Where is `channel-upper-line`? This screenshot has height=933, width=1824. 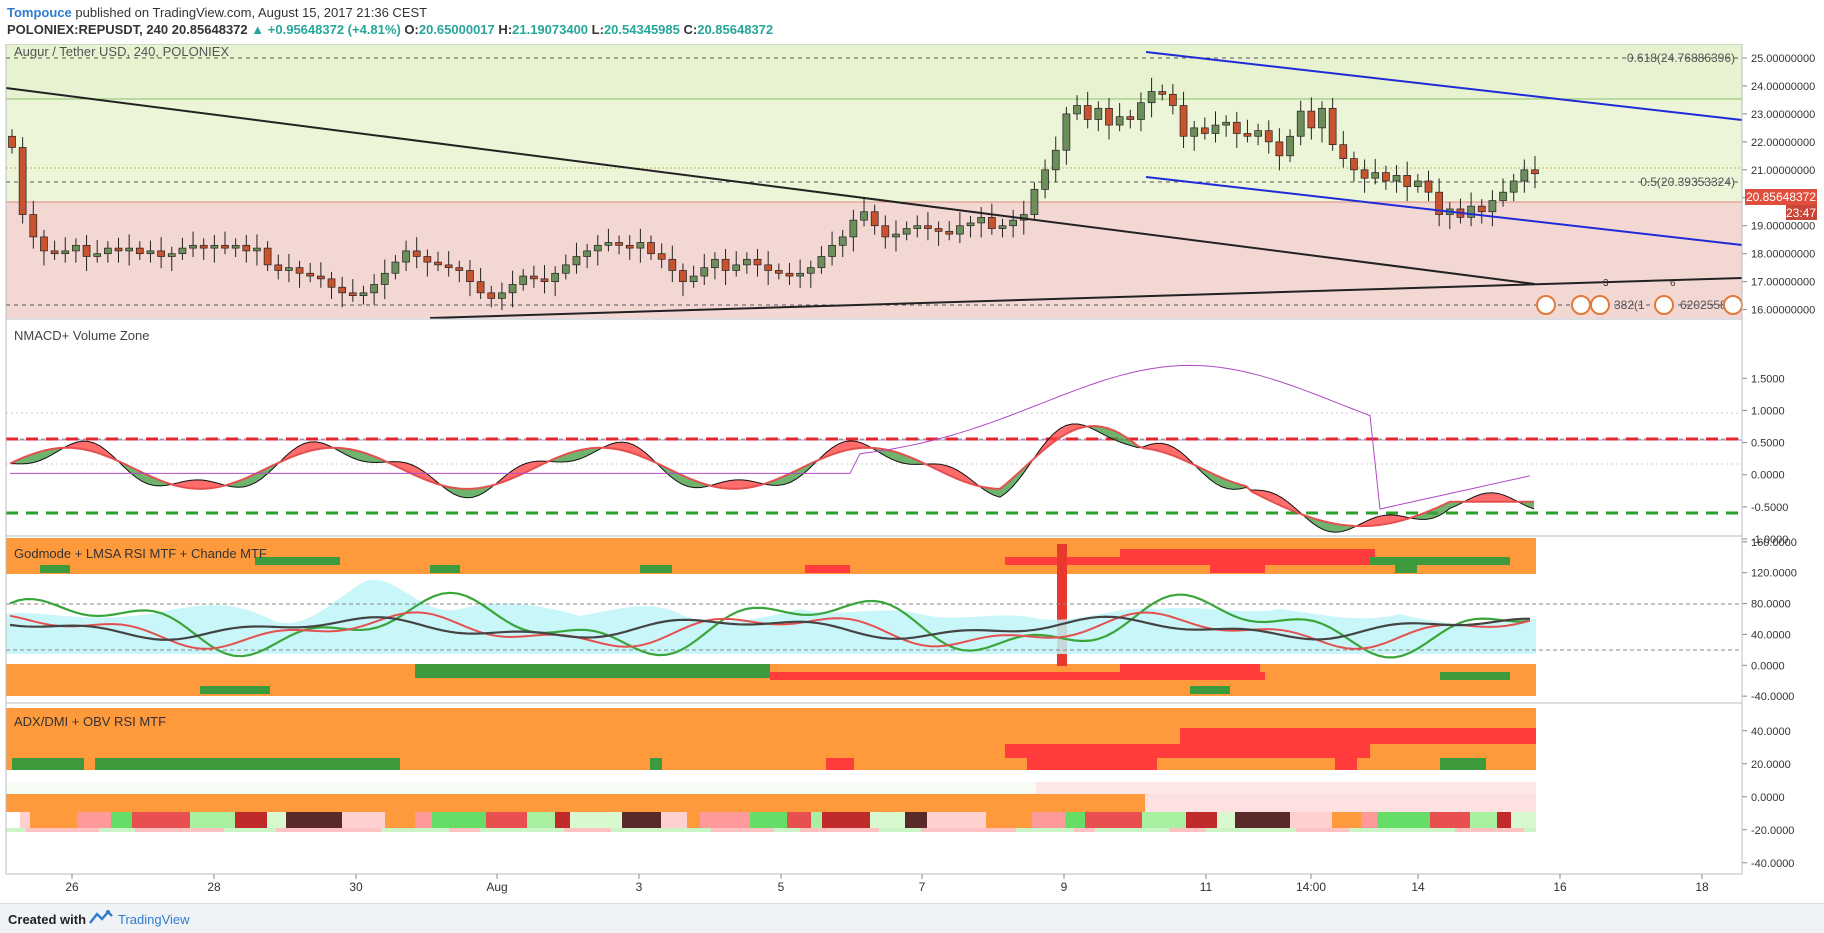 channel-upper-line is located at coordinates (1444, 86).